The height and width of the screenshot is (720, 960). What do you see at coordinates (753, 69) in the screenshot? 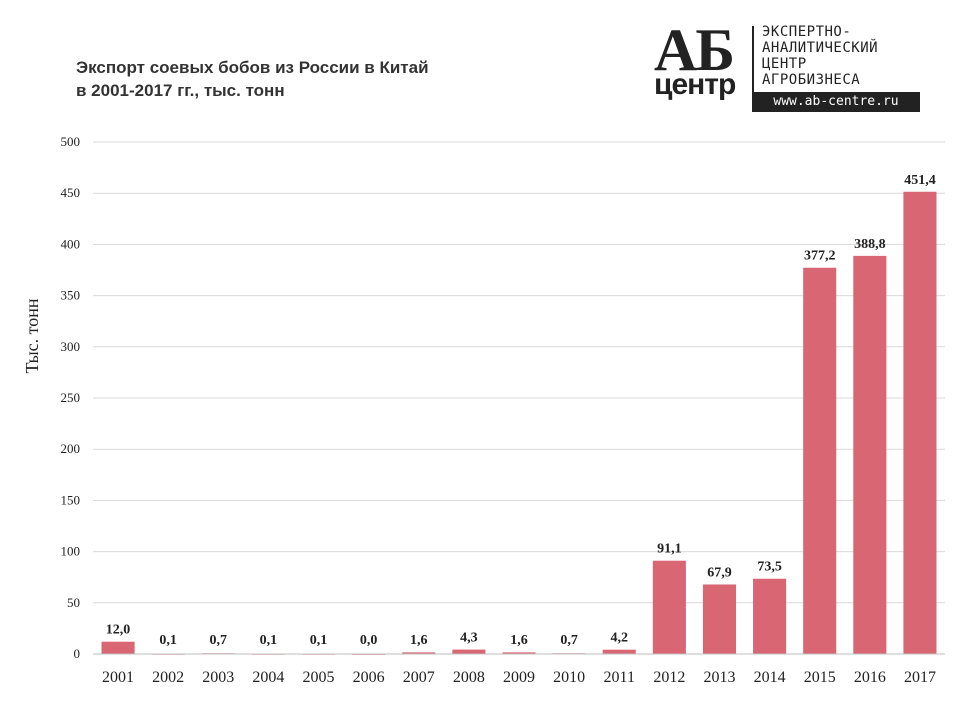
I see `logo-divider` at bounding box center [753, 69].